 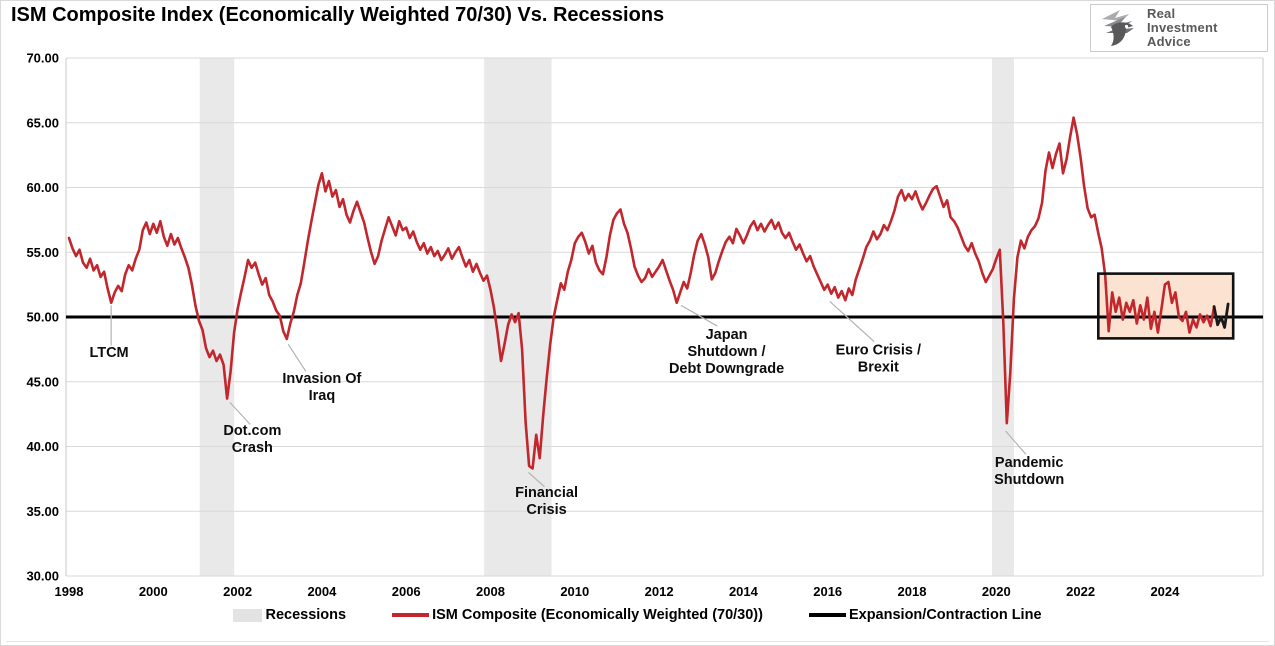 What do you see at coordinates (42, 187) in the screenshot?
I see `y-tick-label: 60.00` at bounding box center [42, 187].